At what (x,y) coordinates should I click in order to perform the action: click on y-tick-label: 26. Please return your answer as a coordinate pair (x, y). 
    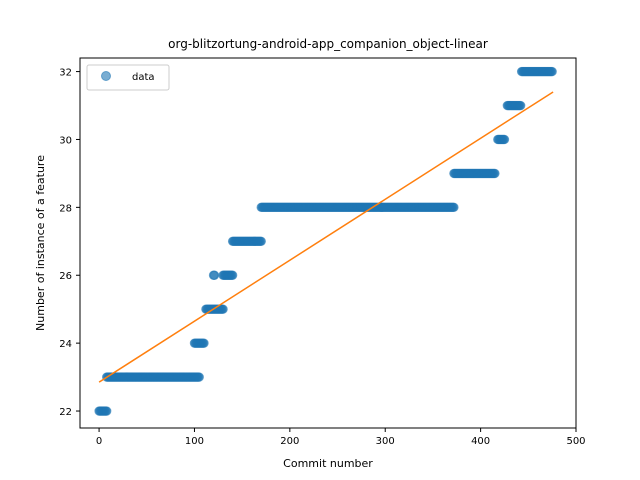
    Looking at the image, I should click on (65, 276).